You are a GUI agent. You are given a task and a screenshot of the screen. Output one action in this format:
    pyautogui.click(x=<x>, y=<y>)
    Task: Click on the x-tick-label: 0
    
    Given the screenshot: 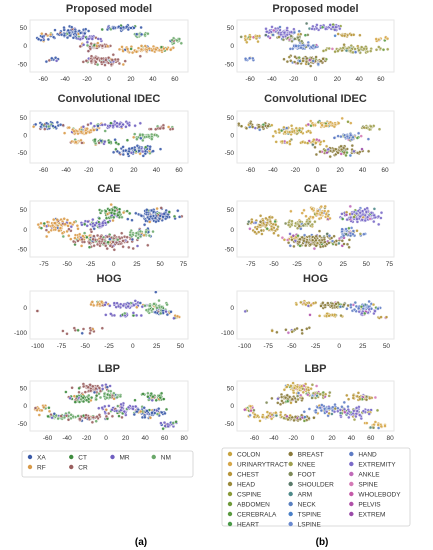 What is the action you would take?
    pyautogui.click(x=106, y=438)
    